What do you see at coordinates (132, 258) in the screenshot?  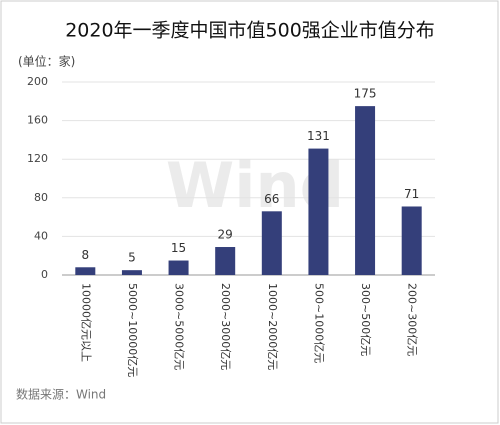 I see `value-label: 5` at bounding box center [132, 258].